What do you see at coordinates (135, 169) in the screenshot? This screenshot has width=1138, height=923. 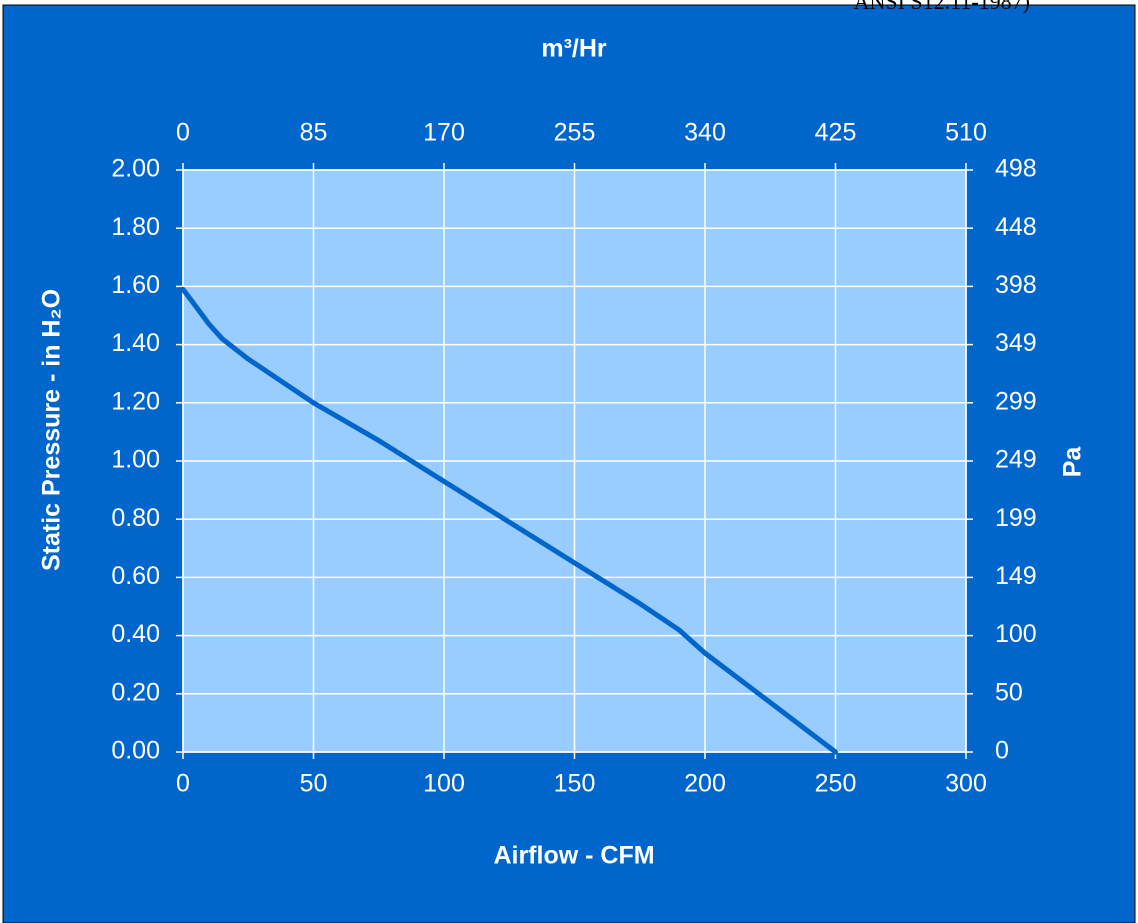 I see `y-tick-label: 2.00` at bounding box center [135, 169].